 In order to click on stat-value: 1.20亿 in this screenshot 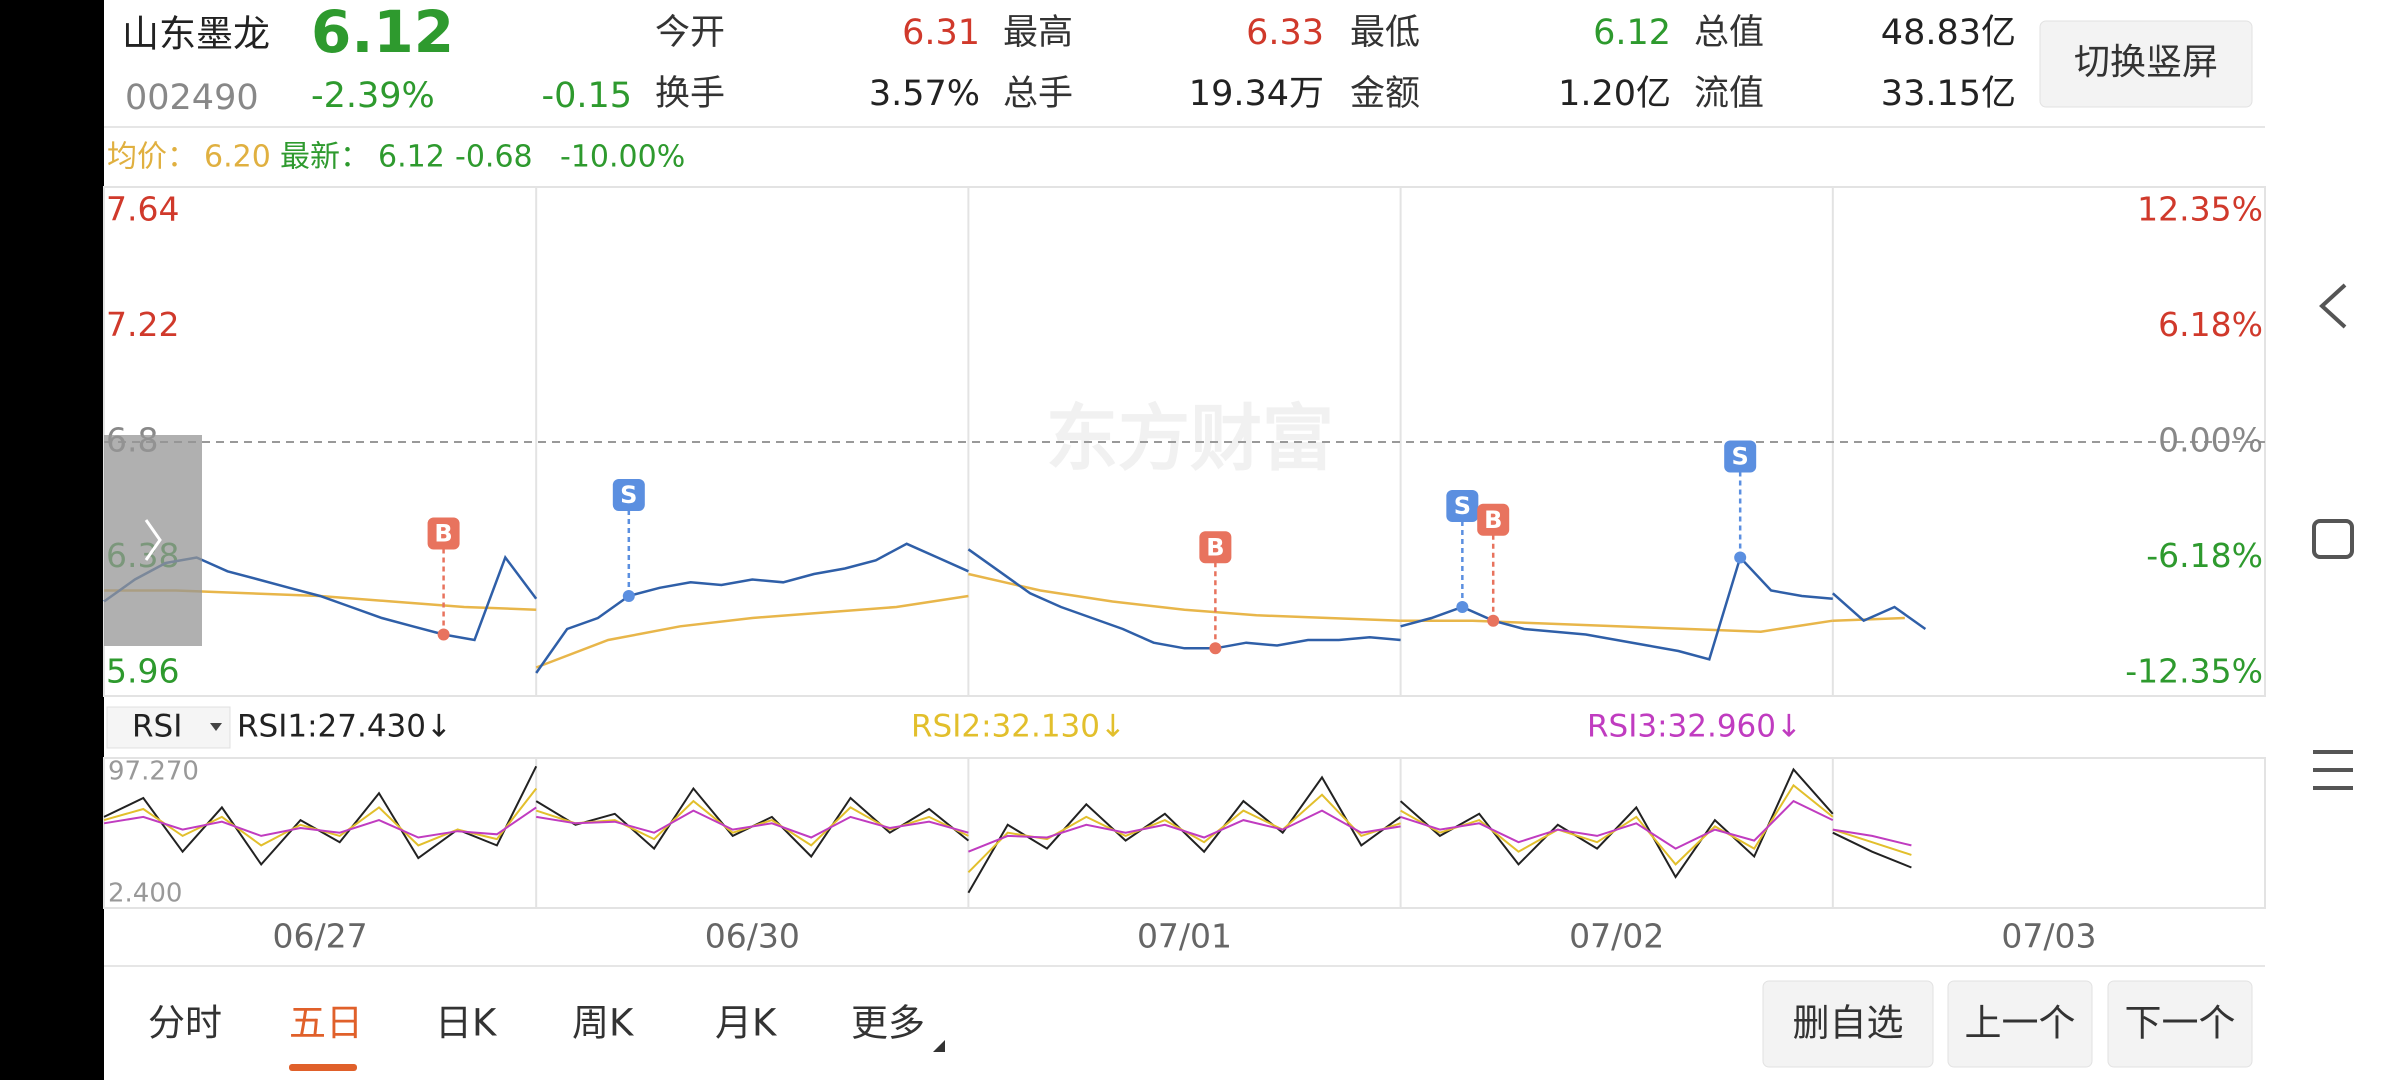, I will do `click(1614, 94)`.